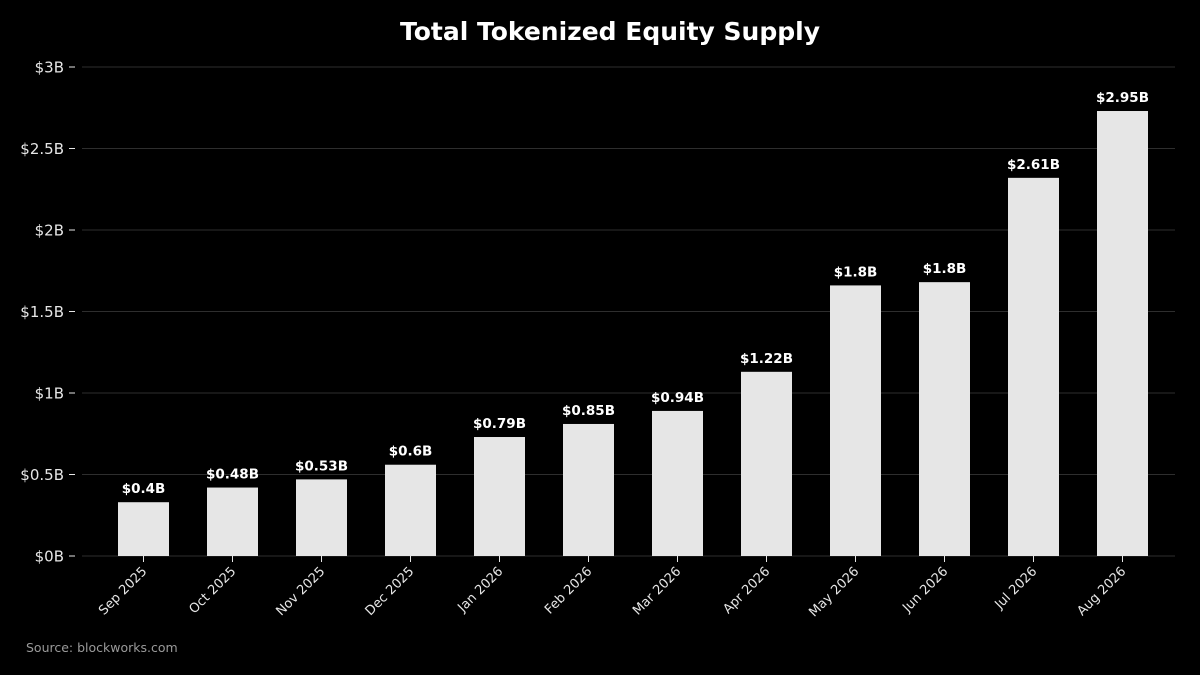  I want to click on data-label: $0.79B, so click(499, 424).